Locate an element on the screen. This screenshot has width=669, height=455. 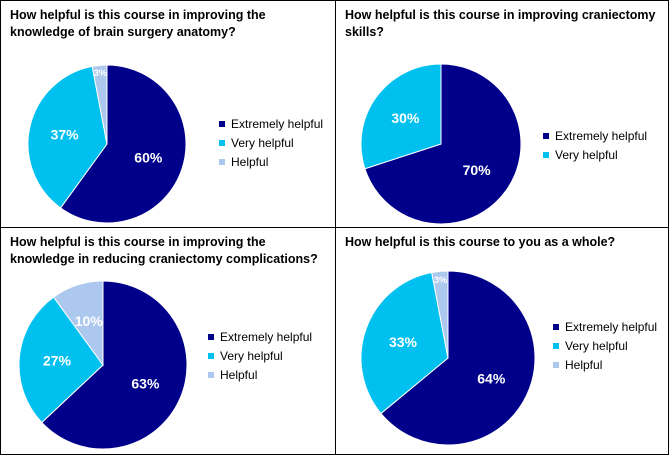
data-label-very-helpful: 33% is located at coordinates (403, 342).